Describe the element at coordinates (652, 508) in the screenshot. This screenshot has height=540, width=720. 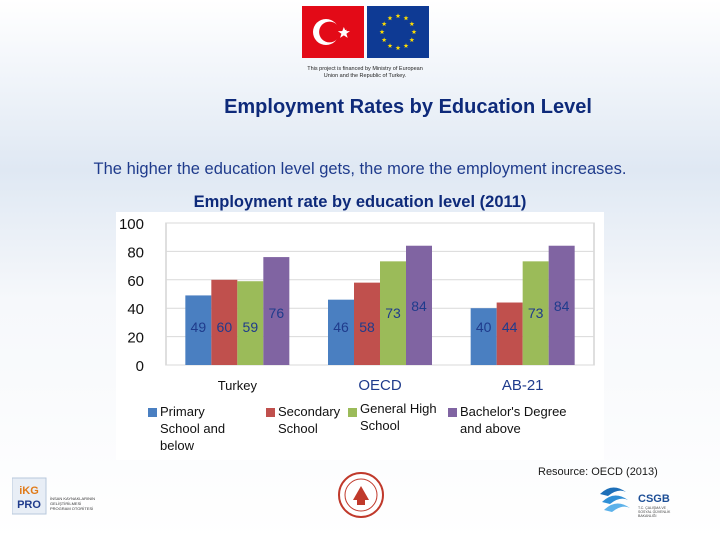
I see `csgb-caption-1: T.C. ÇALIŞMA VE` at that location.